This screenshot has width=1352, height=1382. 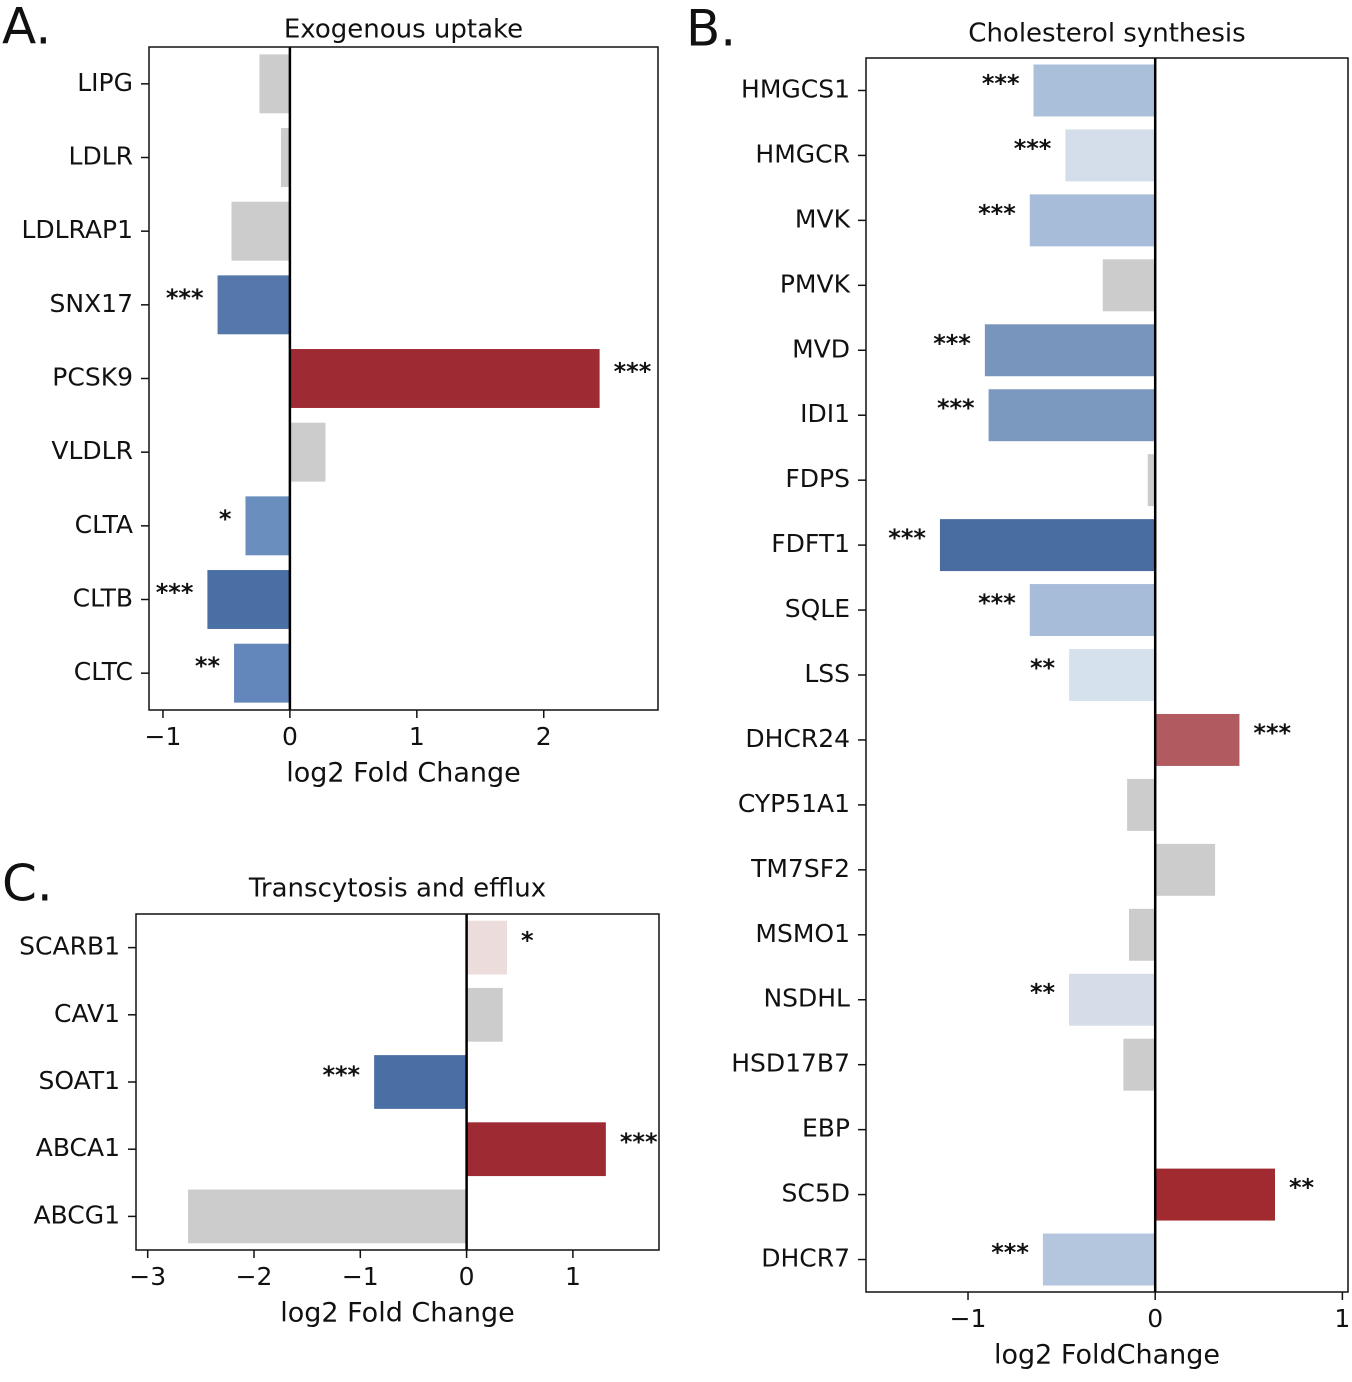 What do you see at coordinates (810, 543) in the screenshot?
I see `y-tick-label: FDFT1` at bounding box center [810, 543].